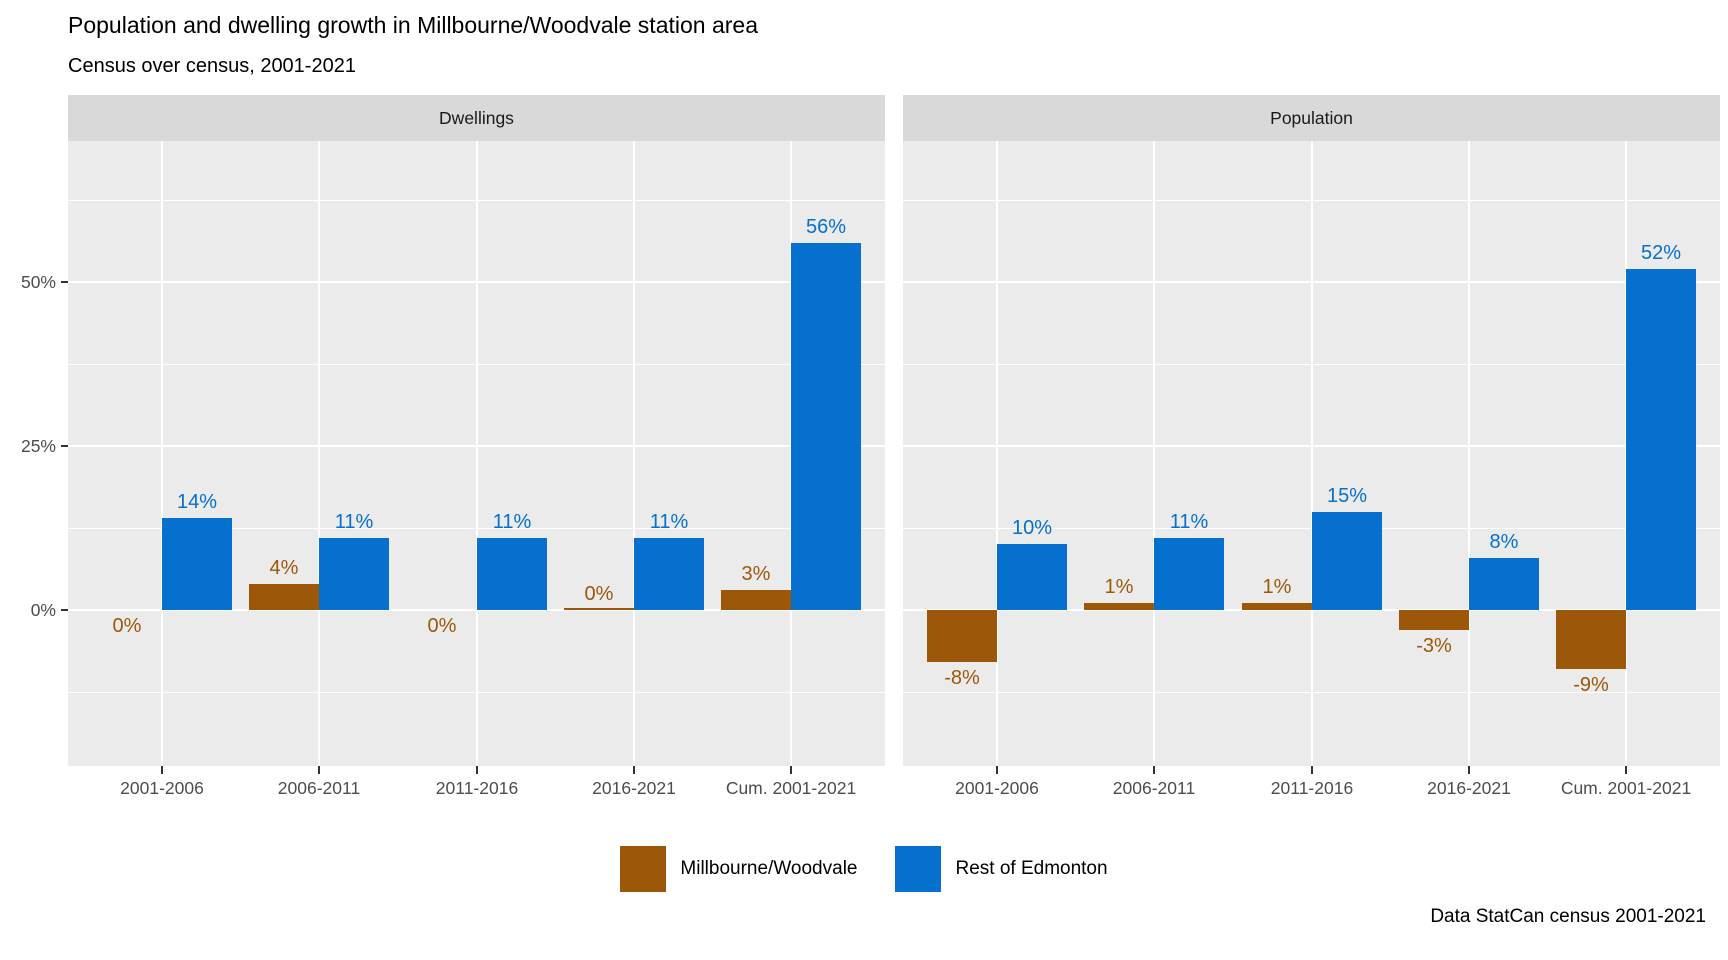  Describe the element at coordinates (864, 869) in the screenshot. I see `legend: Millbourne/Woodvale Rest of Edmonton` at that location.